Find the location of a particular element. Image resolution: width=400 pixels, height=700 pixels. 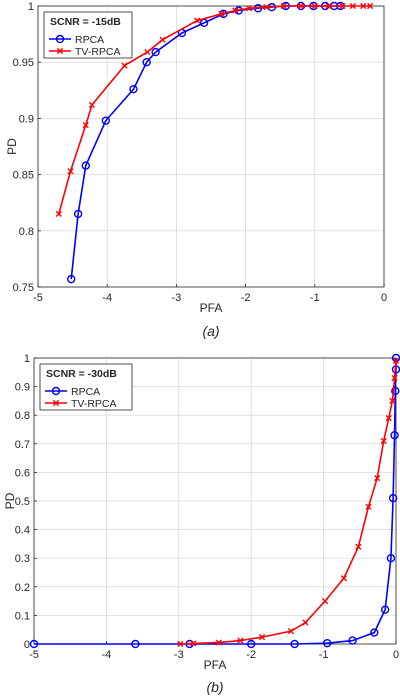

y-tick-label: 0 is located at coordinates (27, 645).